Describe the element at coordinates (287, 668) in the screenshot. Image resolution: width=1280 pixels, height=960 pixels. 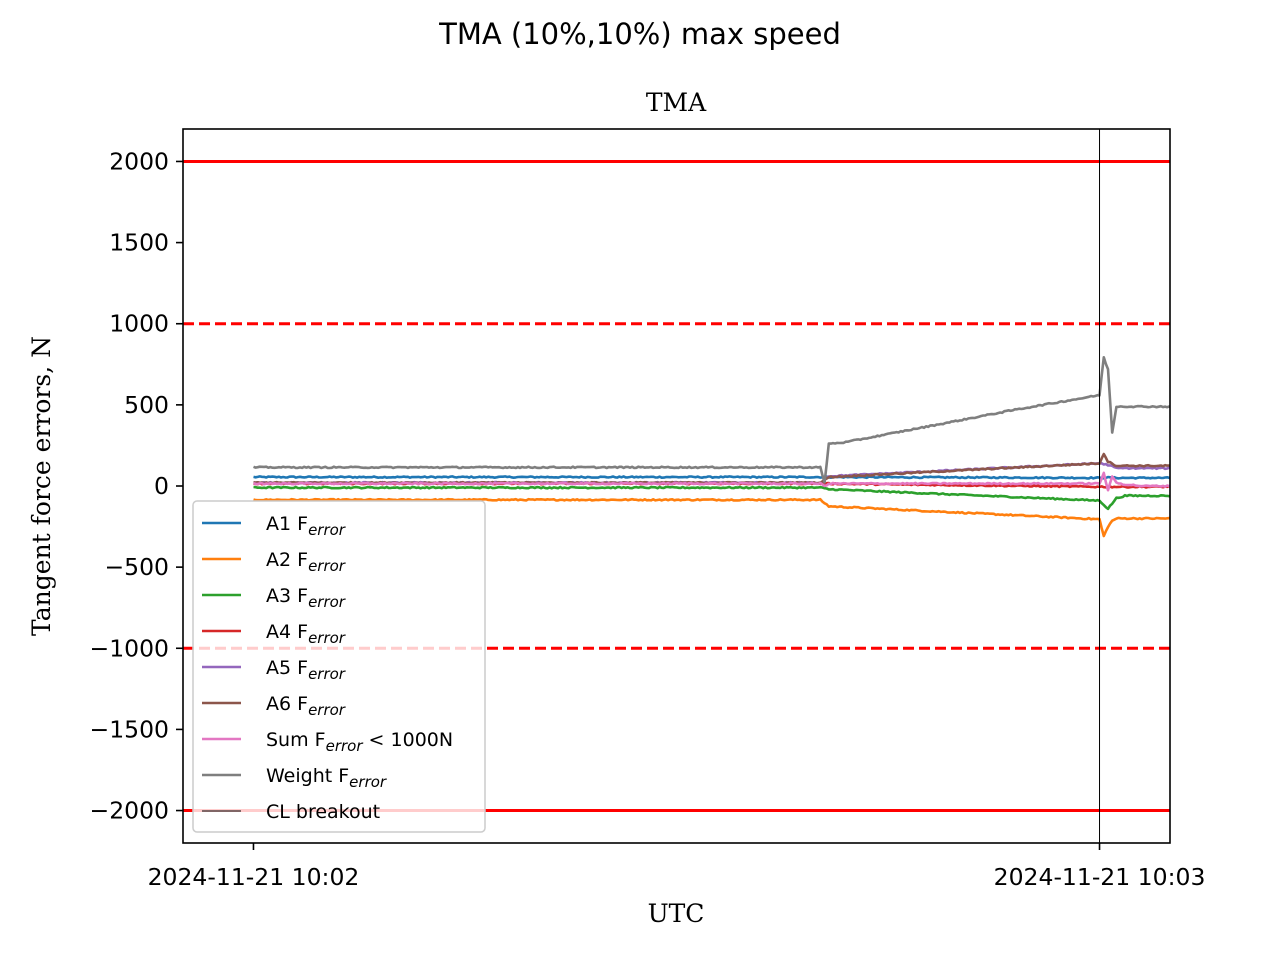
I see `legend-label-text: A5 F` at that location.